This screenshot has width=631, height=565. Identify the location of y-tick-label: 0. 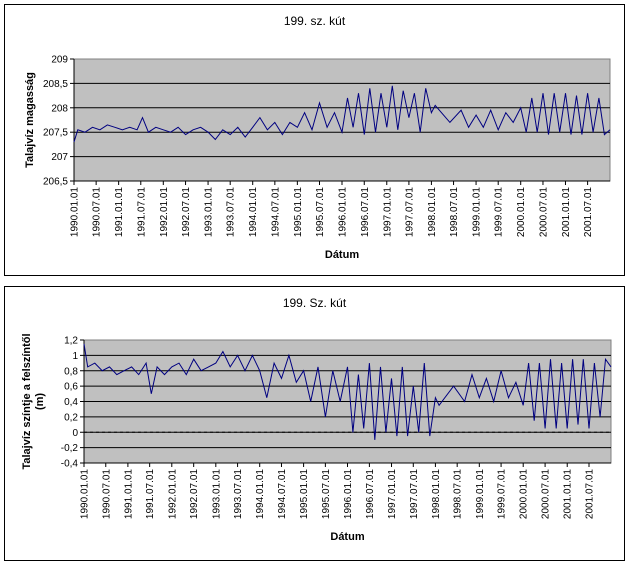
(75, 433).